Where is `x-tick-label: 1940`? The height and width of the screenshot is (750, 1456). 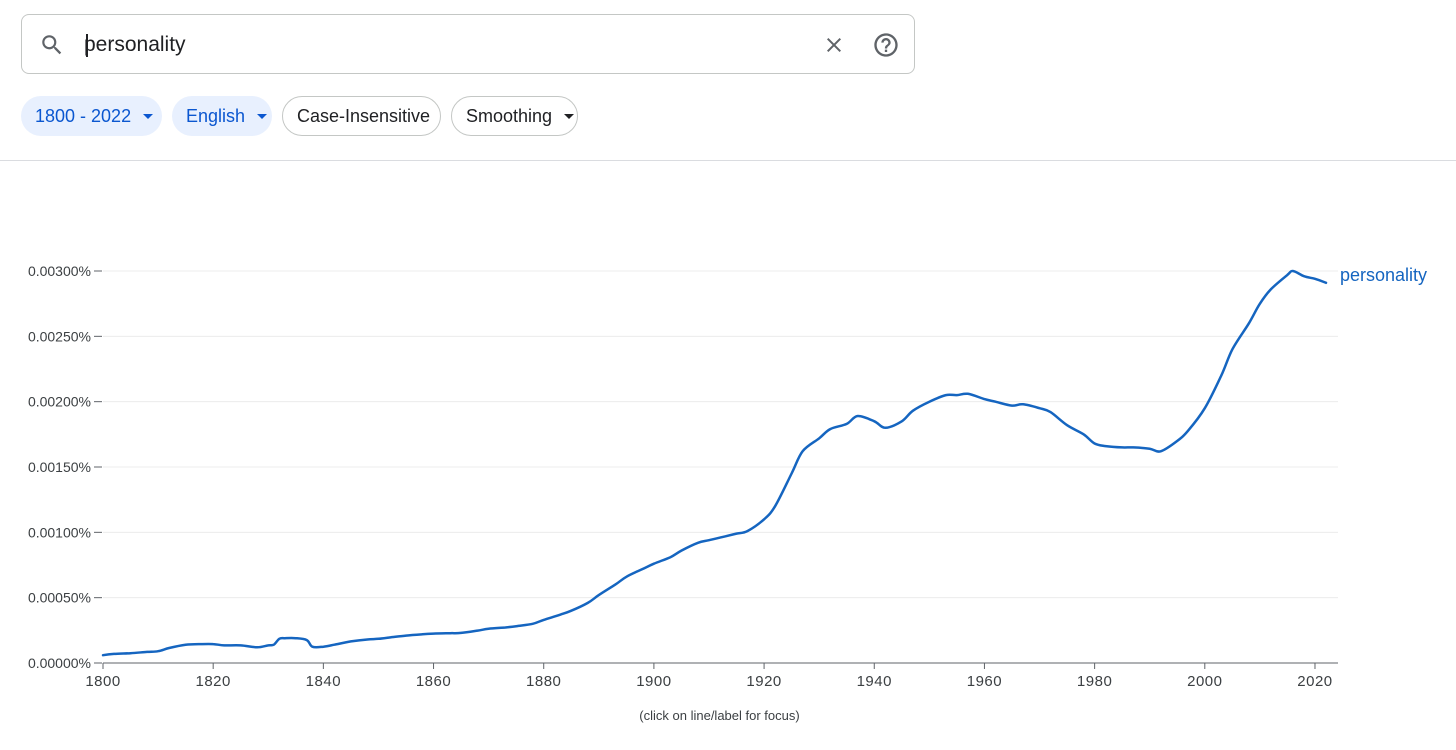
x-tick-label: 1940 is located at coordinates (874, 681).